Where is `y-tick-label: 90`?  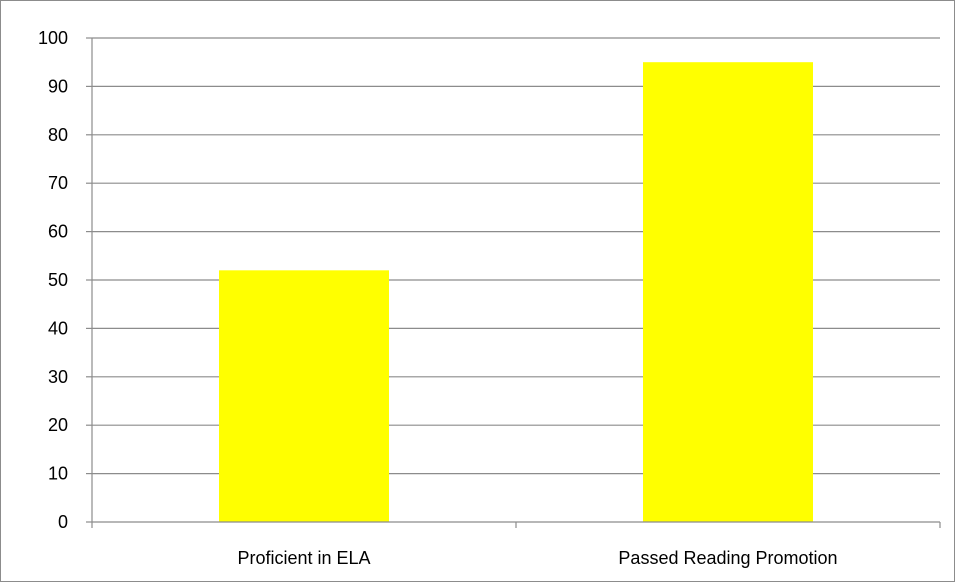 y-tick-label: 90 is located at coordinates (58, 86).